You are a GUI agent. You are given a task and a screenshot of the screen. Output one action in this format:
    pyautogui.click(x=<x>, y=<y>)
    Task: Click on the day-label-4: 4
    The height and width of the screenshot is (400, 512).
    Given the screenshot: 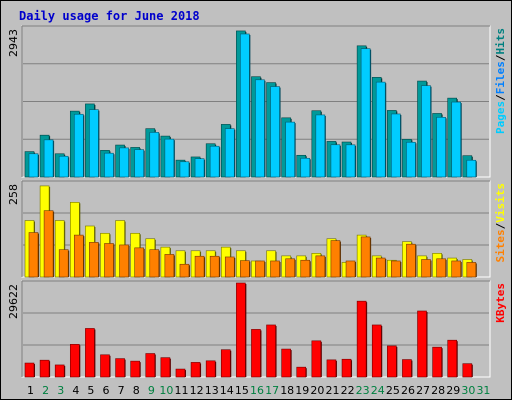 What is the action you would take?
    pyautogui.click(x=75, y=390)
    